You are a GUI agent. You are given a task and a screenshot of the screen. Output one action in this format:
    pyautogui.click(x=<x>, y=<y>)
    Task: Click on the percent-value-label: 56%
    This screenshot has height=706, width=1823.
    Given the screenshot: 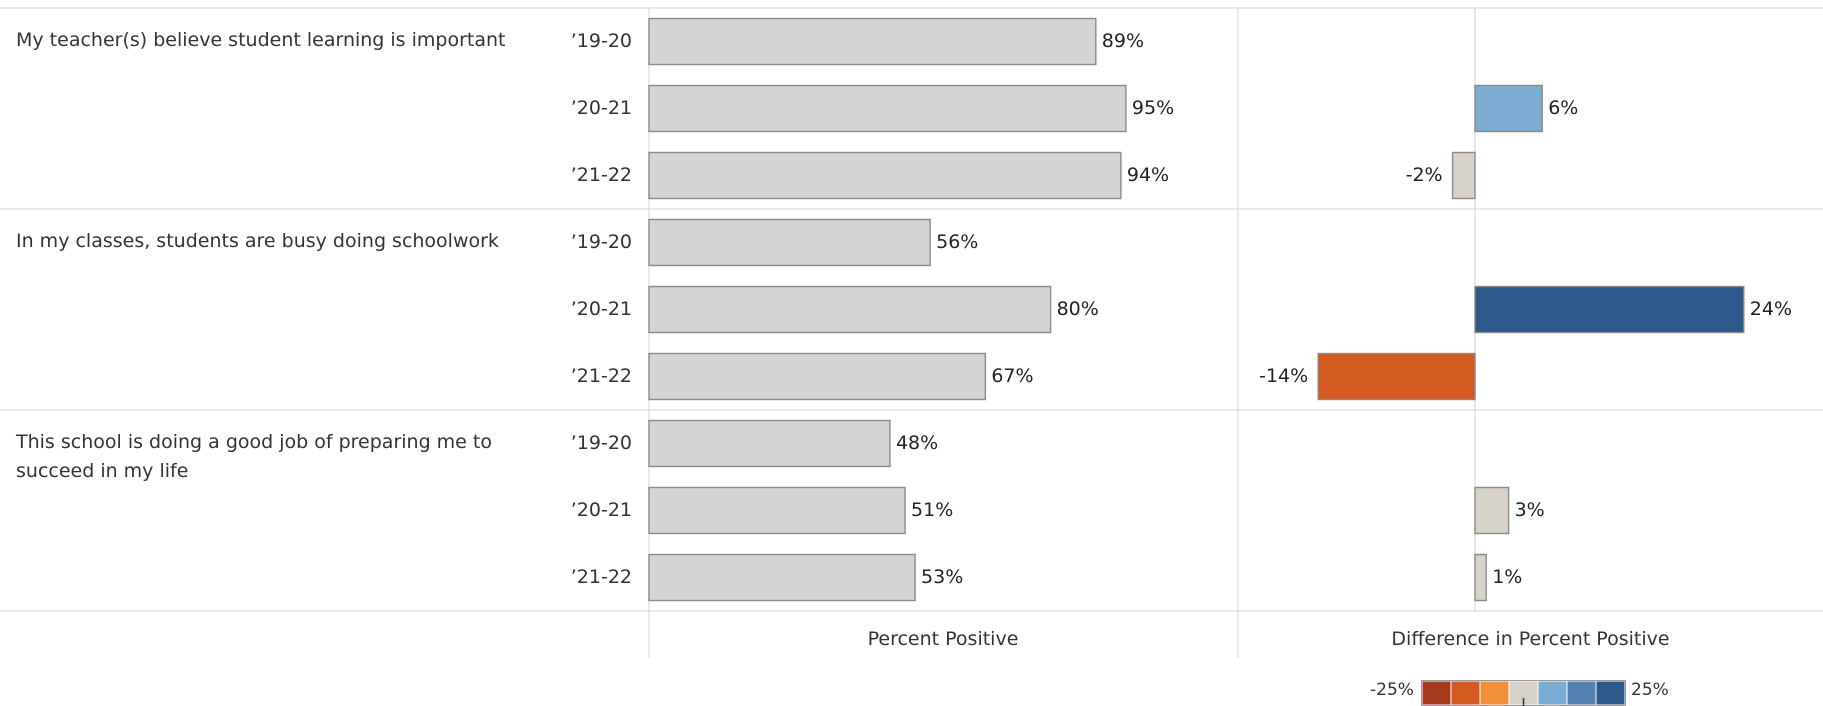 What is the action you would take?
    pyautogui.click(x=957, y=242)
    